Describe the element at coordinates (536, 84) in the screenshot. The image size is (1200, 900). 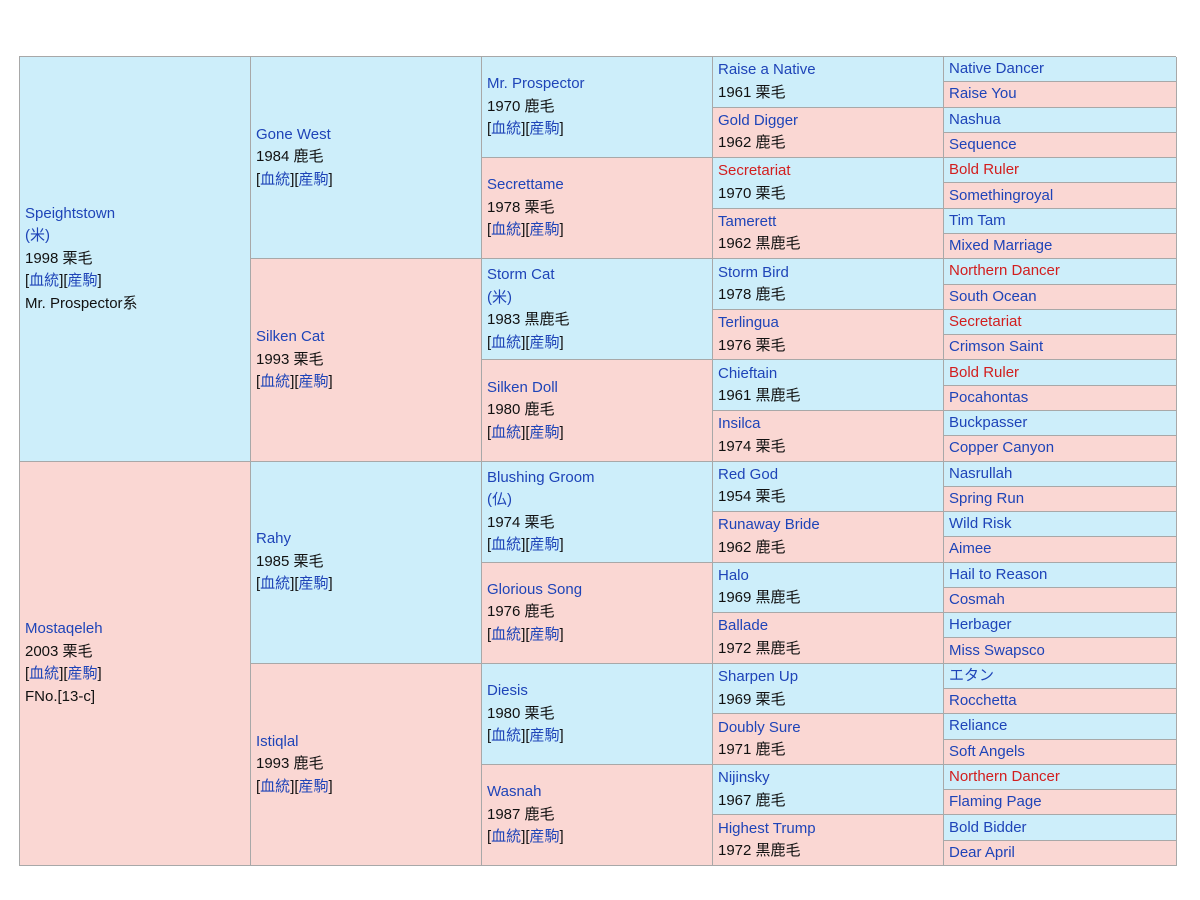
I see `horse-name-link: Mr. Prospector` at that location.